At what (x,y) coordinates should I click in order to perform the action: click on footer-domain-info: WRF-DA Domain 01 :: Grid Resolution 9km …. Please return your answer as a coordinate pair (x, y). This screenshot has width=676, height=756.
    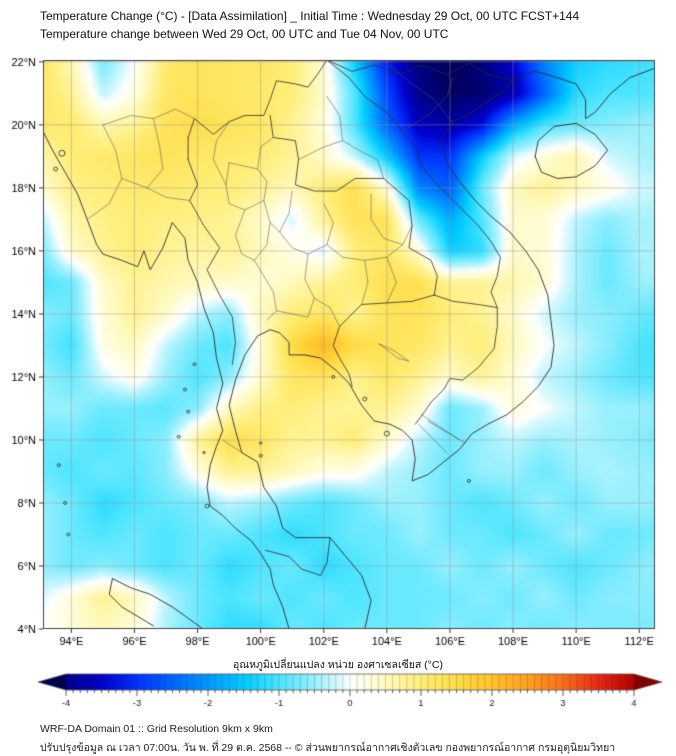
    Looking at the image, I should click on (156, 729).